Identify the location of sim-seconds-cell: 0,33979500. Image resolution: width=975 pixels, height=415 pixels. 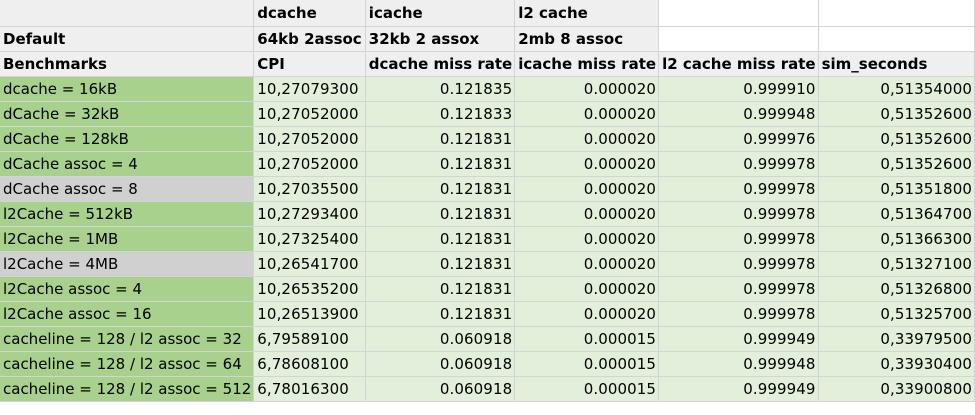
(896, 339).